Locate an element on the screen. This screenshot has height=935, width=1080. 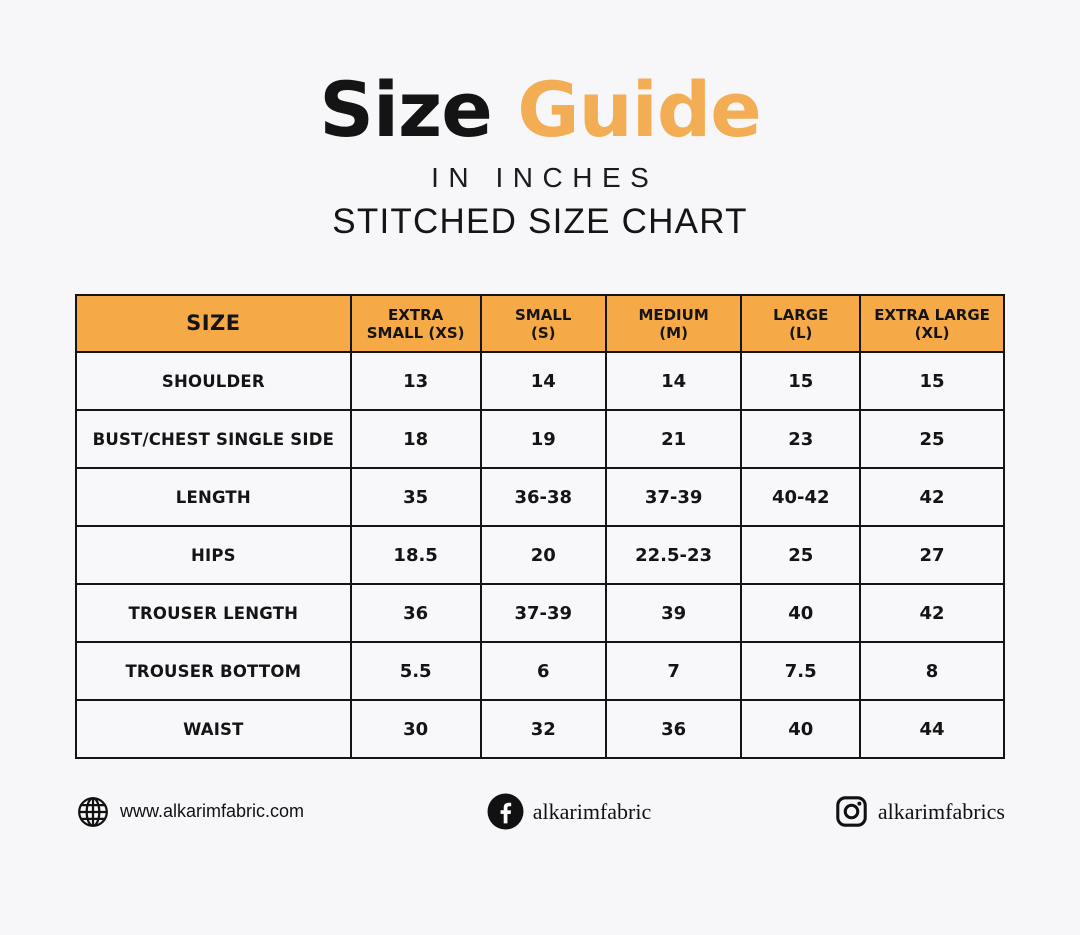
row-label: BUST/CHEST SINGLE SIDE is located at coordinates (213, 439).